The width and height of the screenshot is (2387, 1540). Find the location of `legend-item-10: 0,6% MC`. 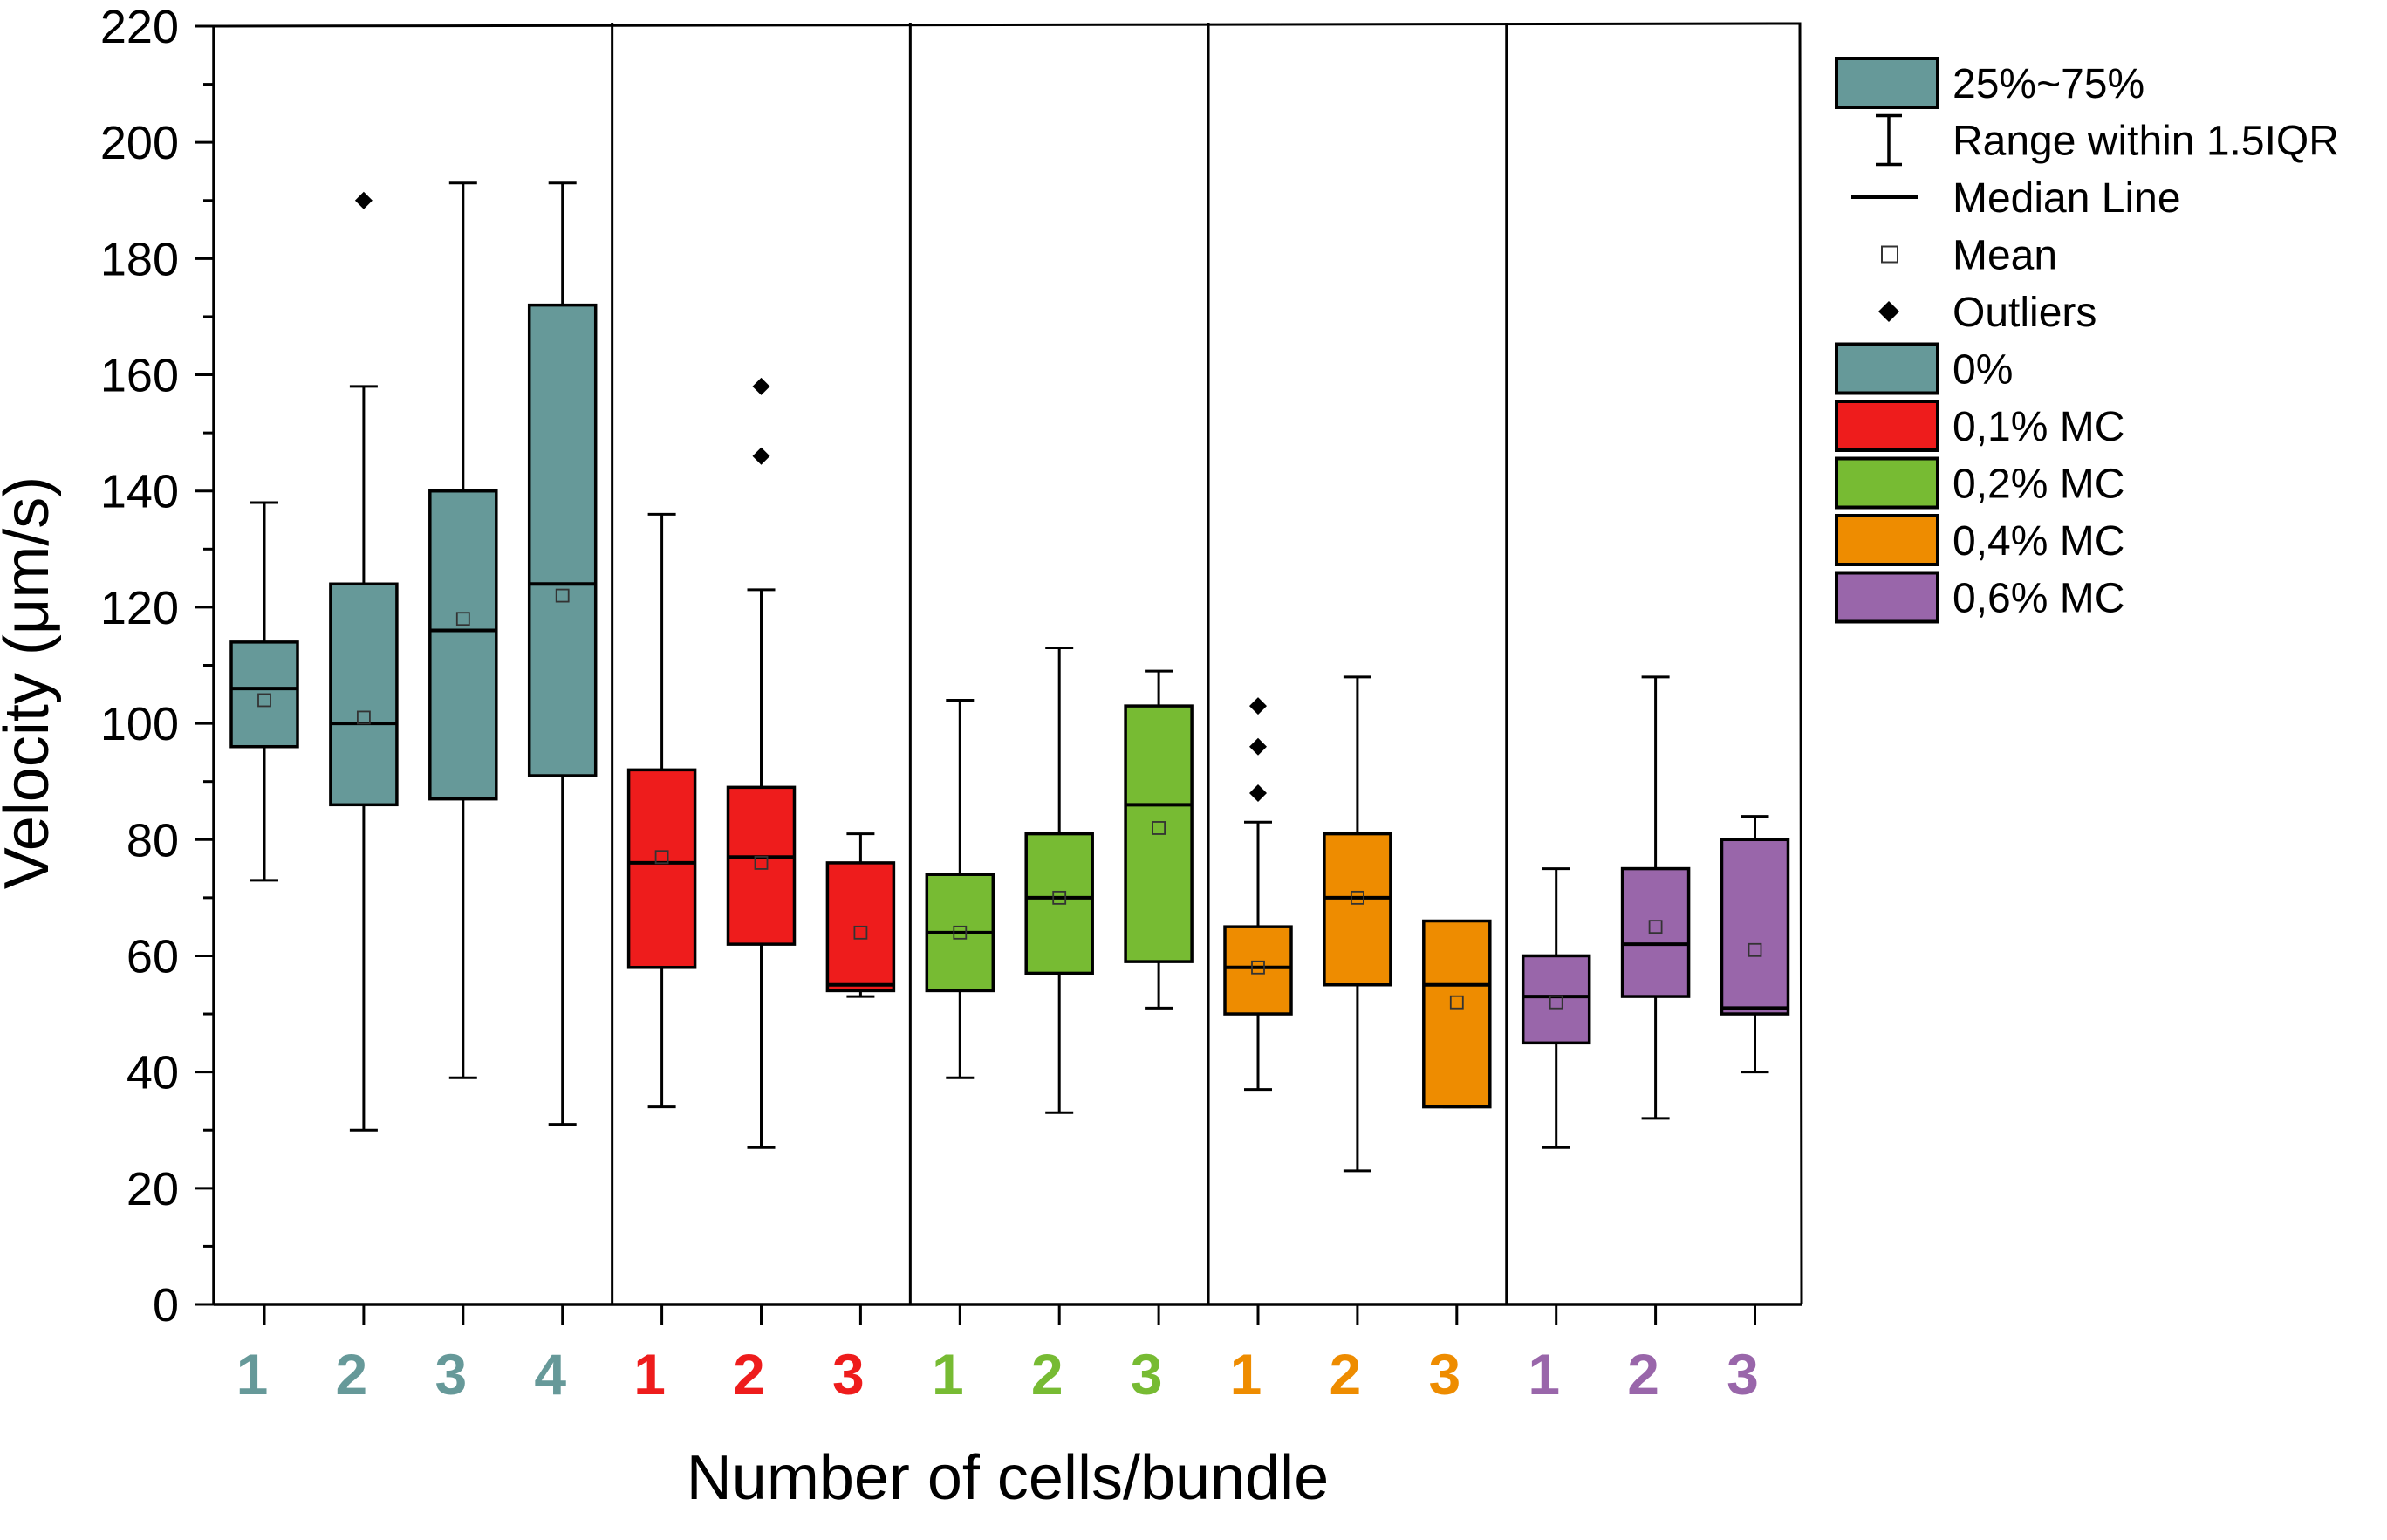

legend-item-10: 0,6% MC is located at coordinates (1979, 597).